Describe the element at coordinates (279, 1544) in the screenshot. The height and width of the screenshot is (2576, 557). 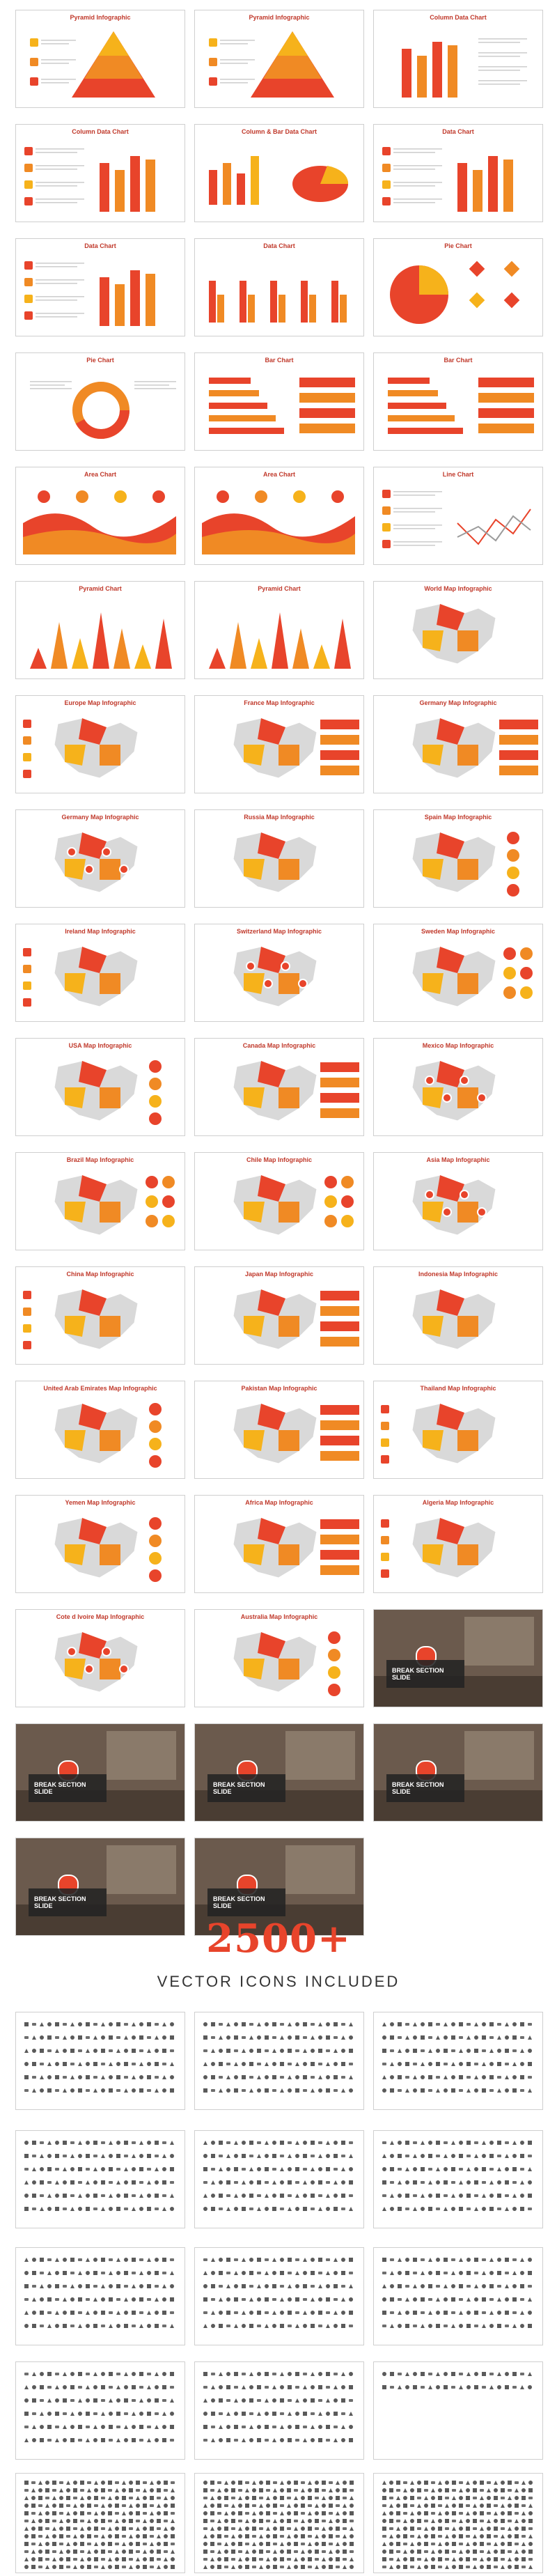
I see `slide-thumbnail: Africa Map Infographic` at that location.